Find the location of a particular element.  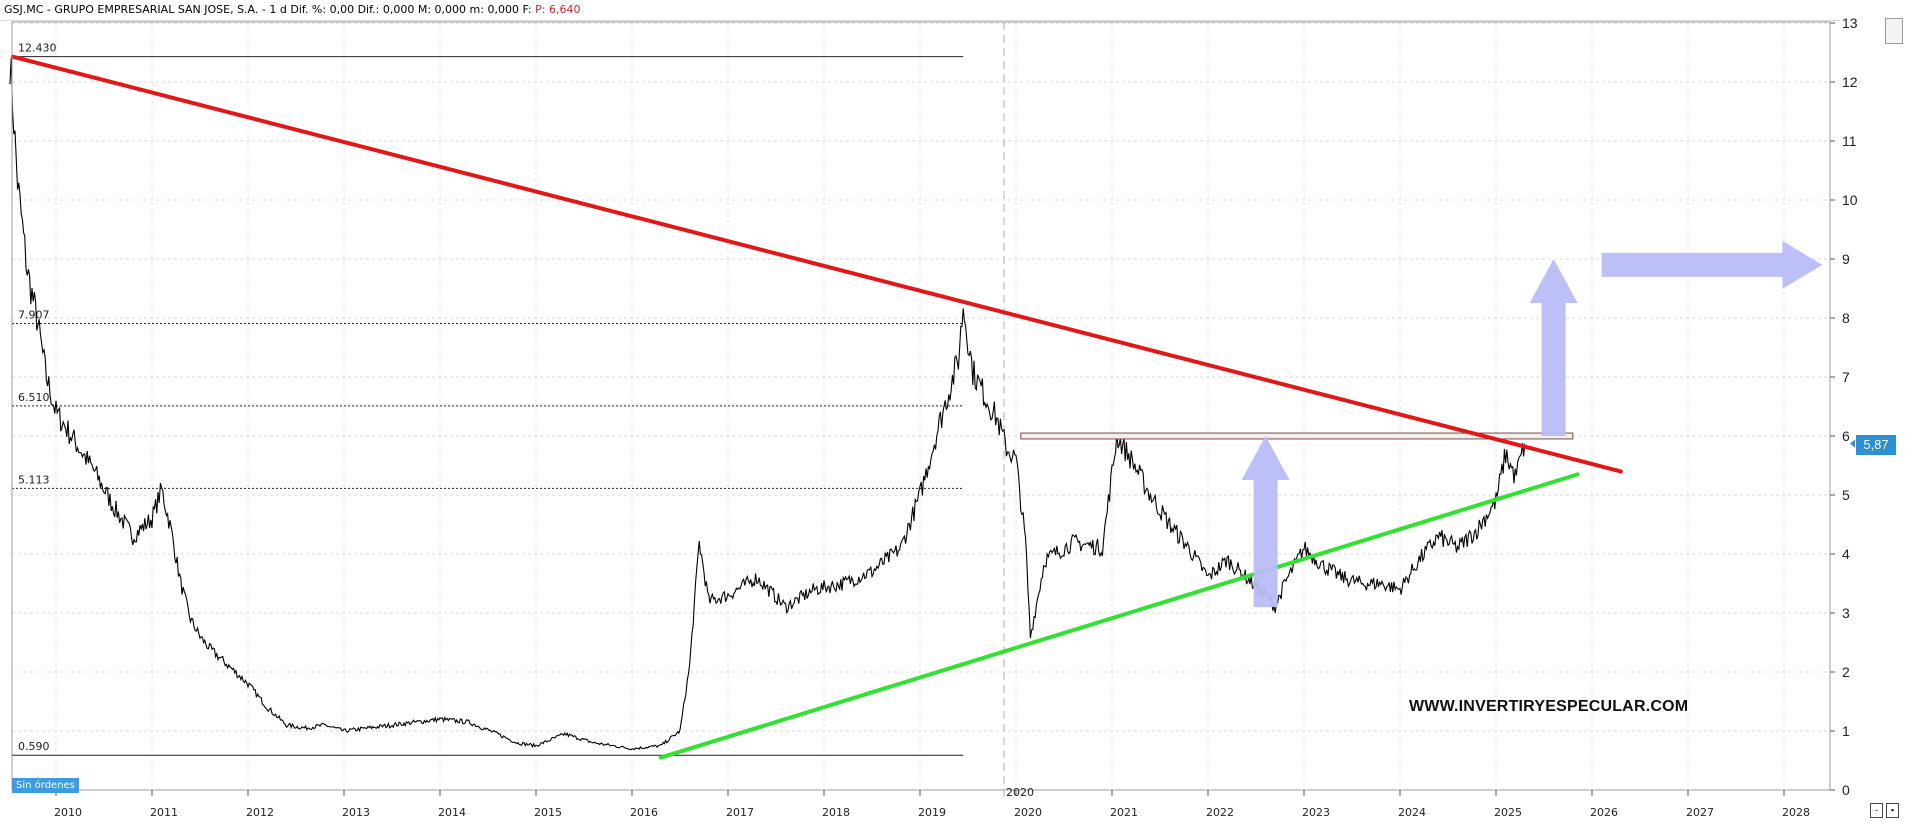

orders-badge: Sin órdenes is located at coordinates (45, 785).